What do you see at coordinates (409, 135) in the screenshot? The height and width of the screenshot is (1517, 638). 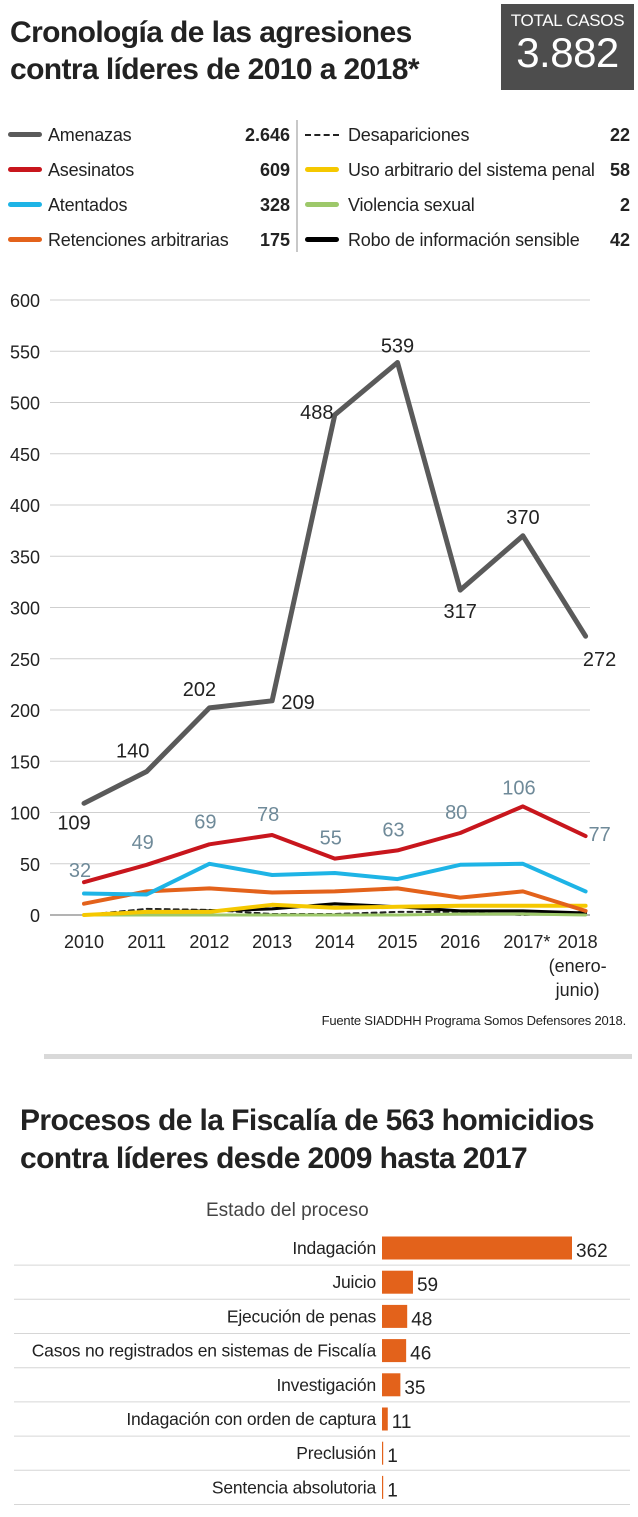 I see `legend-label: Desapariciones` at bounding box center [409, 135].